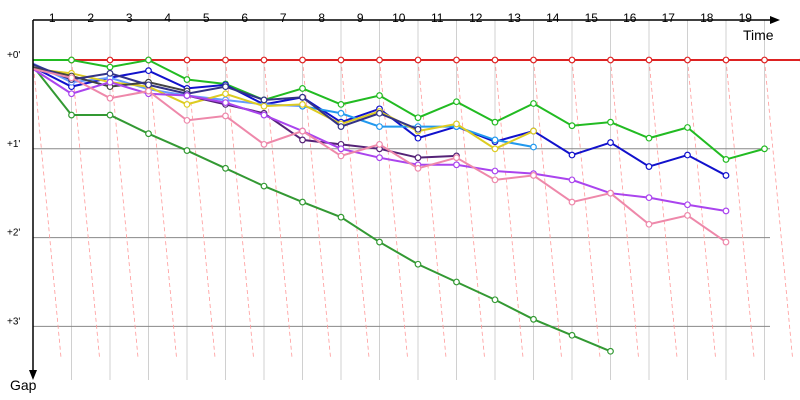 This screenshot has width=800, height=400. I want to click on x-axis-arrow, so click(775, 20).